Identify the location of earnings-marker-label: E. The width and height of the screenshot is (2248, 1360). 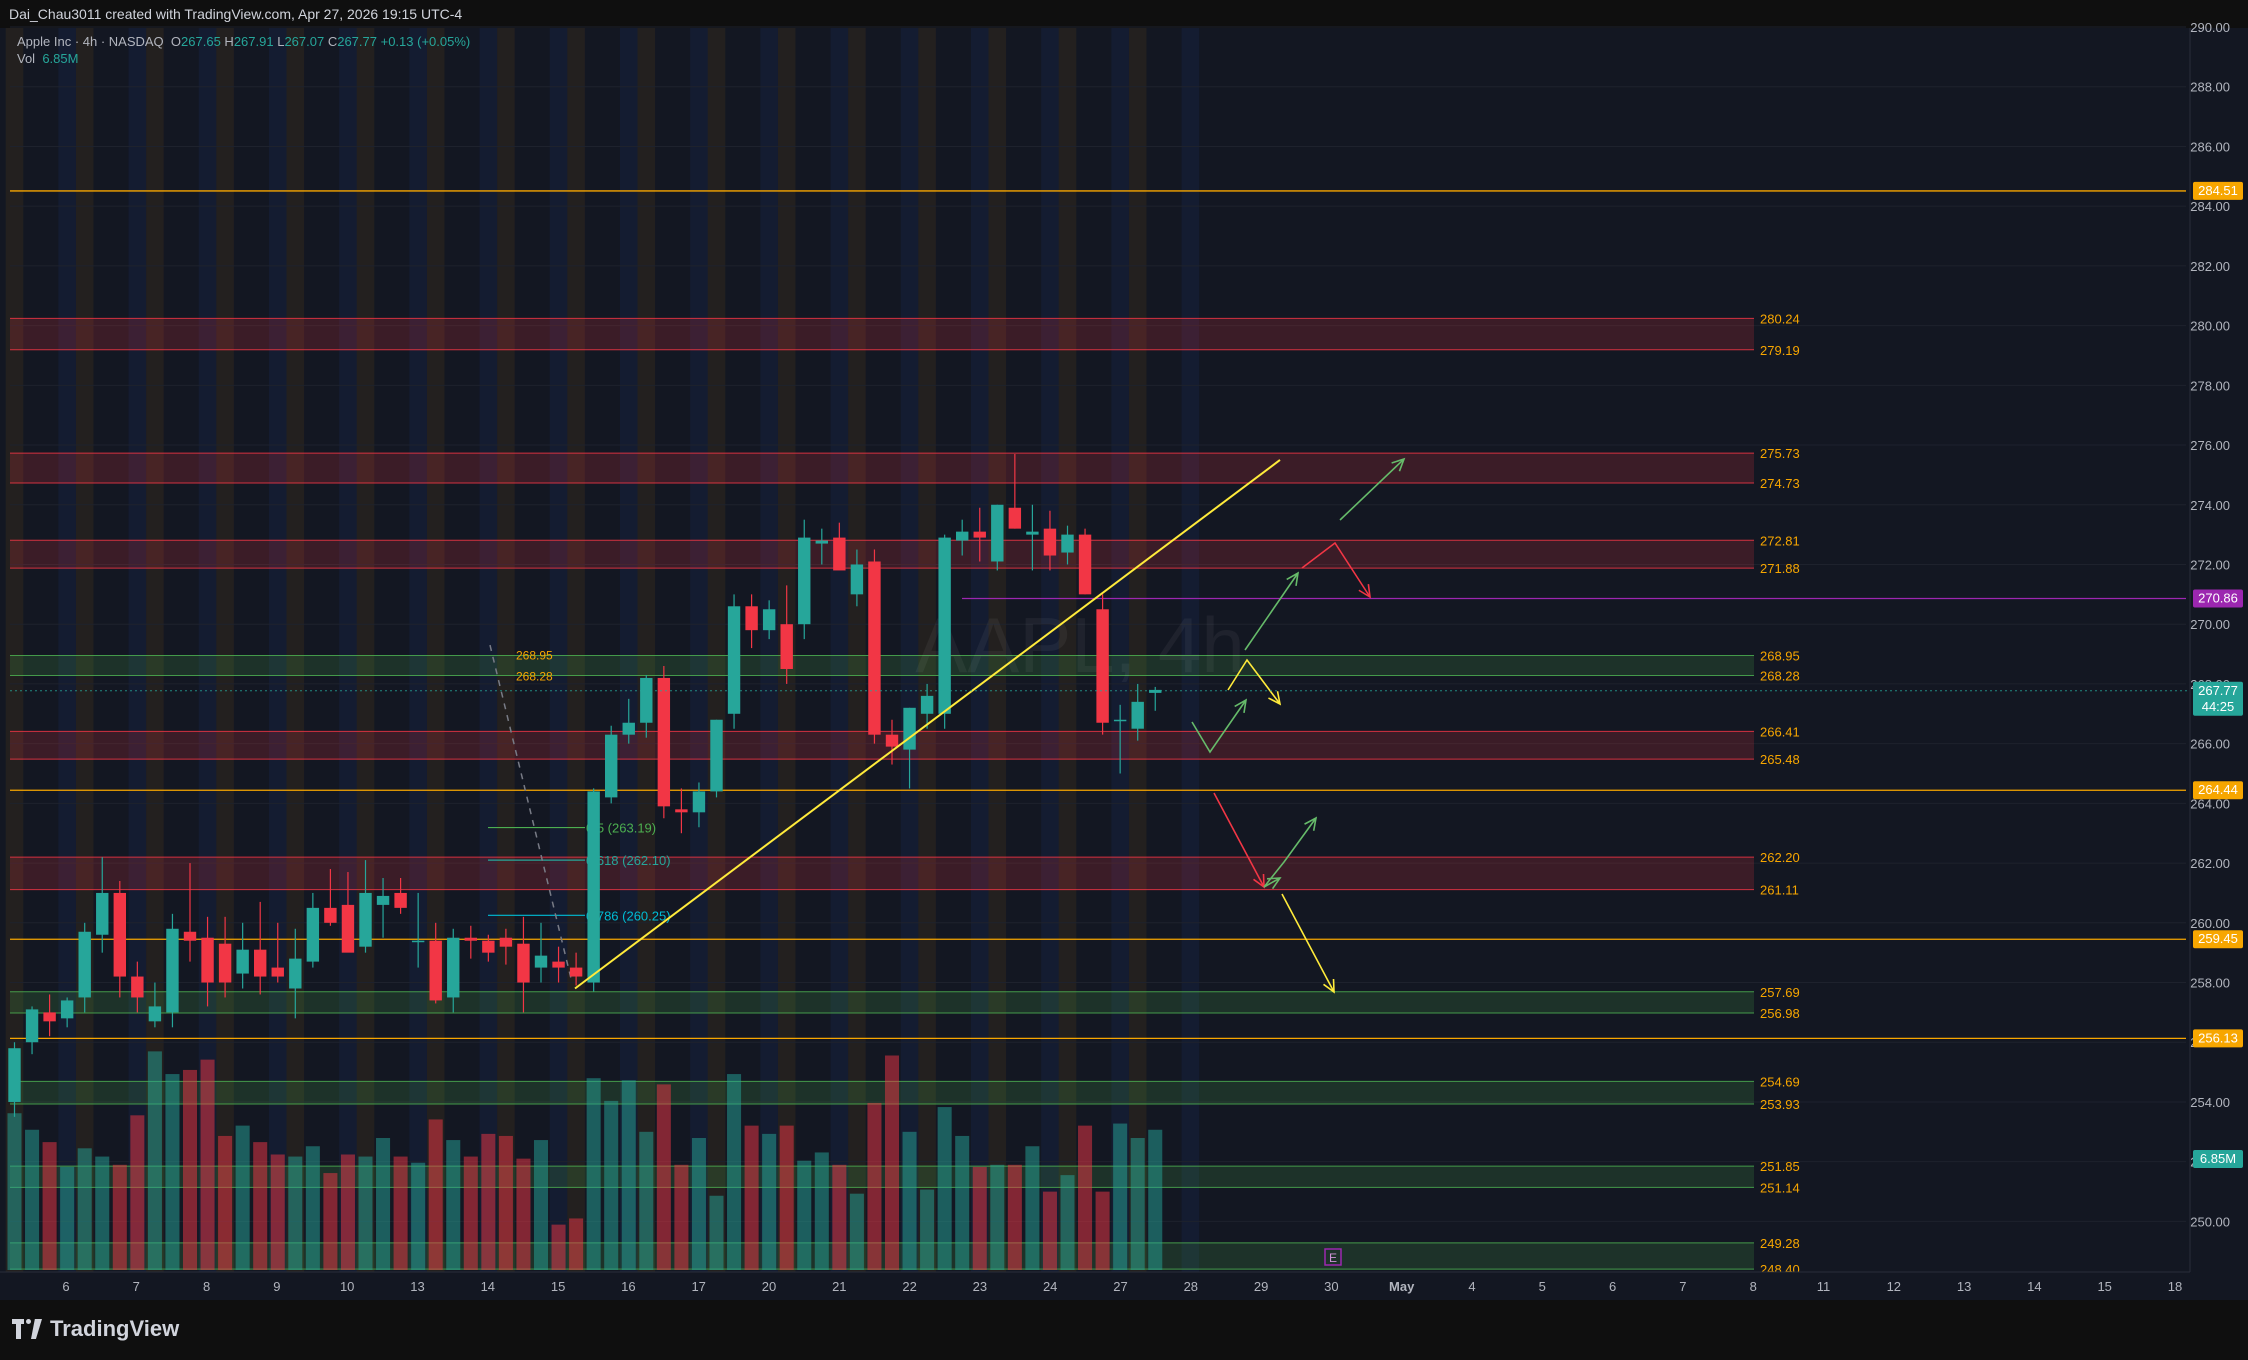
(1333, 1258).